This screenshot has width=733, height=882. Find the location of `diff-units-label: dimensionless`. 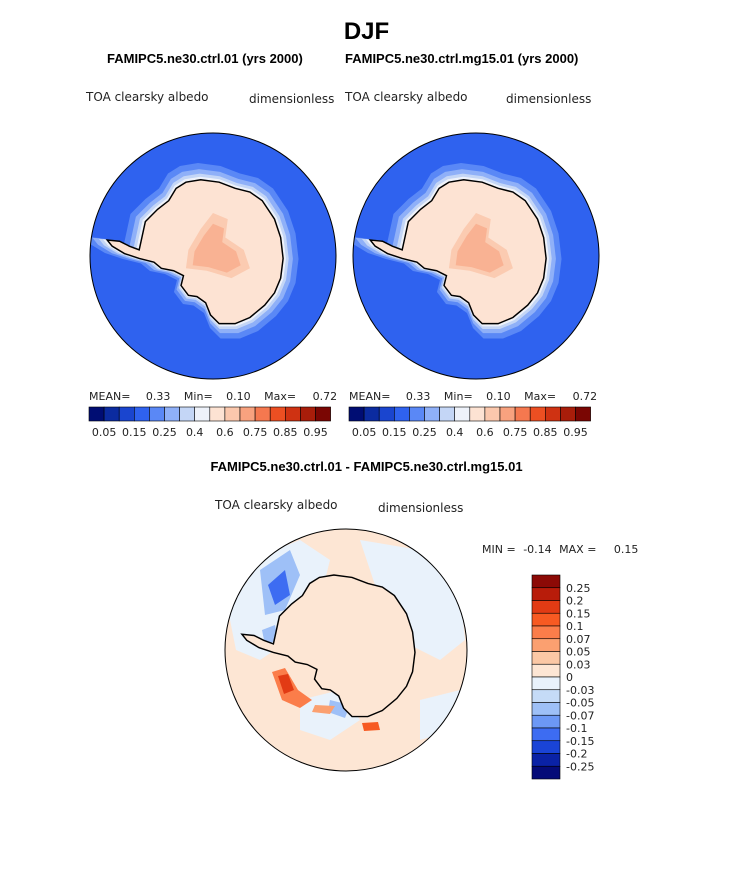

diff-units-label: dimensionless is located at coordinates (421, 508).